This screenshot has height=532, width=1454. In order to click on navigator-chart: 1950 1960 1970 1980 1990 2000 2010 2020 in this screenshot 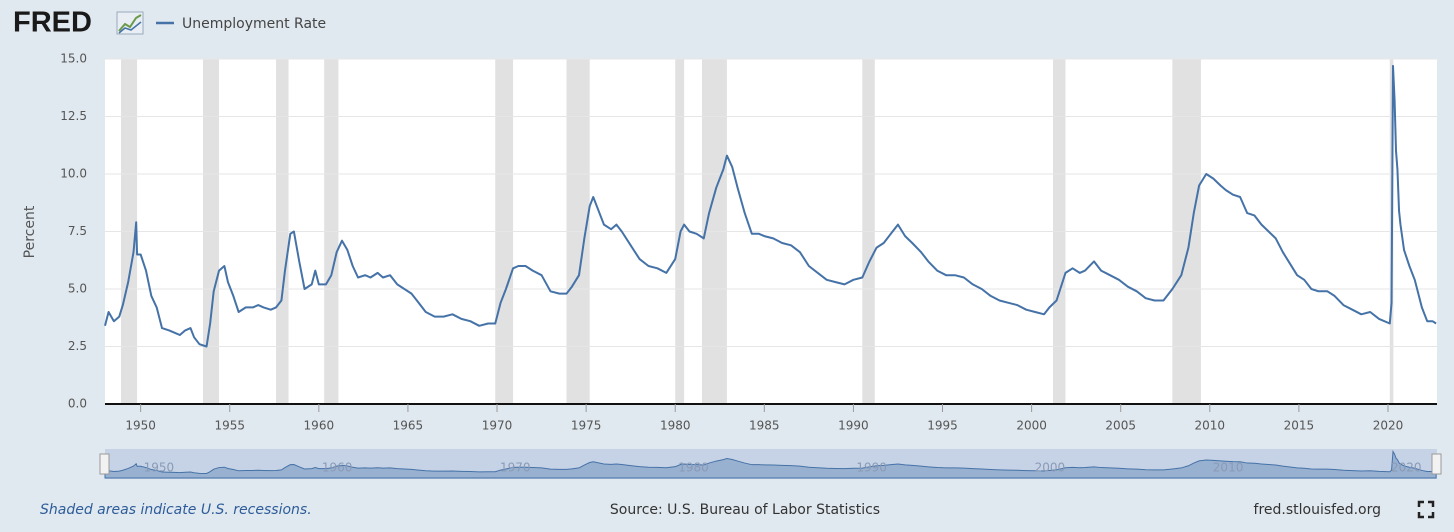, I will do `click(770, 464)`.